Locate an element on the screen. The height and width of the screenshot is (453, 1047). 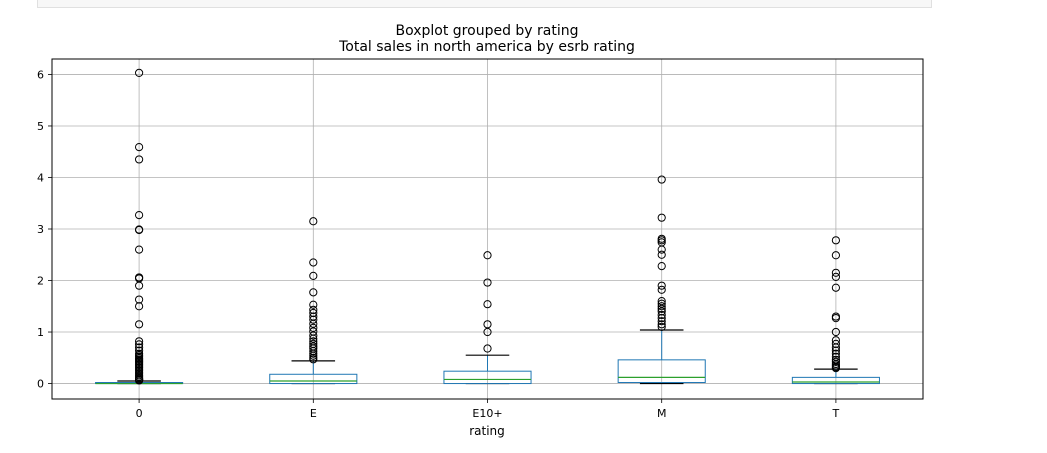
chart-title: Boxplot grouped by rating is located at coordinates (486, 31).